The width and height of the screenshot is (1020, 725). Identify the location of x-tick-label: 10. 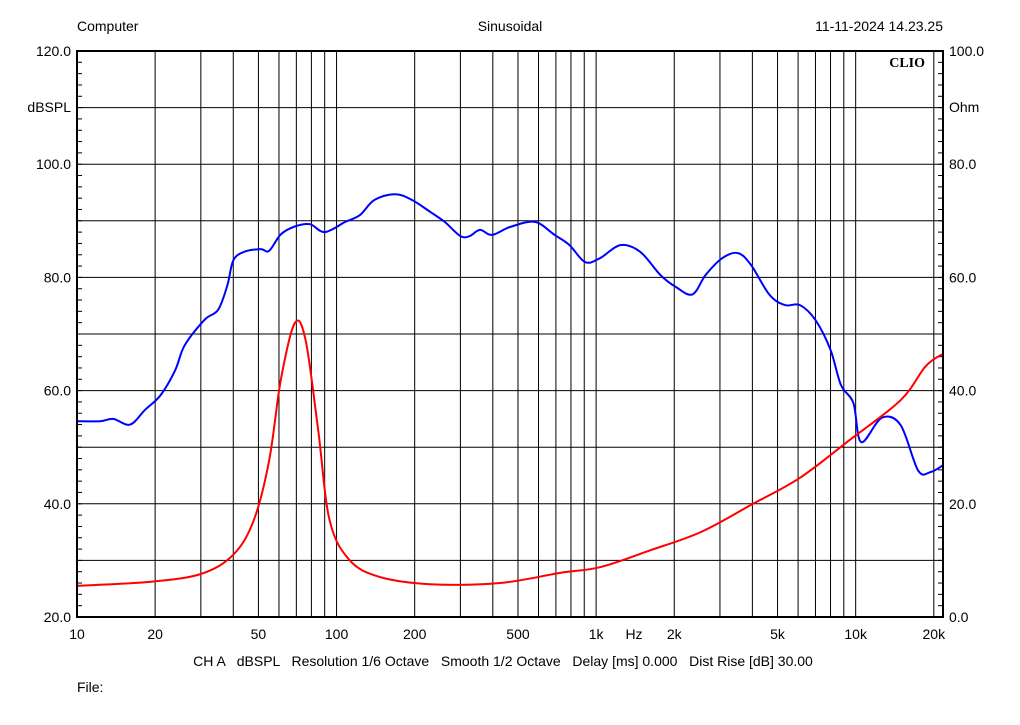
(77, 634).